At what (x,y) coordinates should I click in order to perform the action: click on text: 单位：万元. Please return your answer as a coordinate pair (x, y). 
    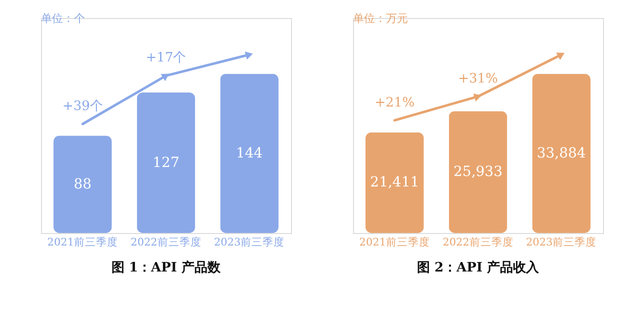
    Looking at the image, I should click on (380, 18).